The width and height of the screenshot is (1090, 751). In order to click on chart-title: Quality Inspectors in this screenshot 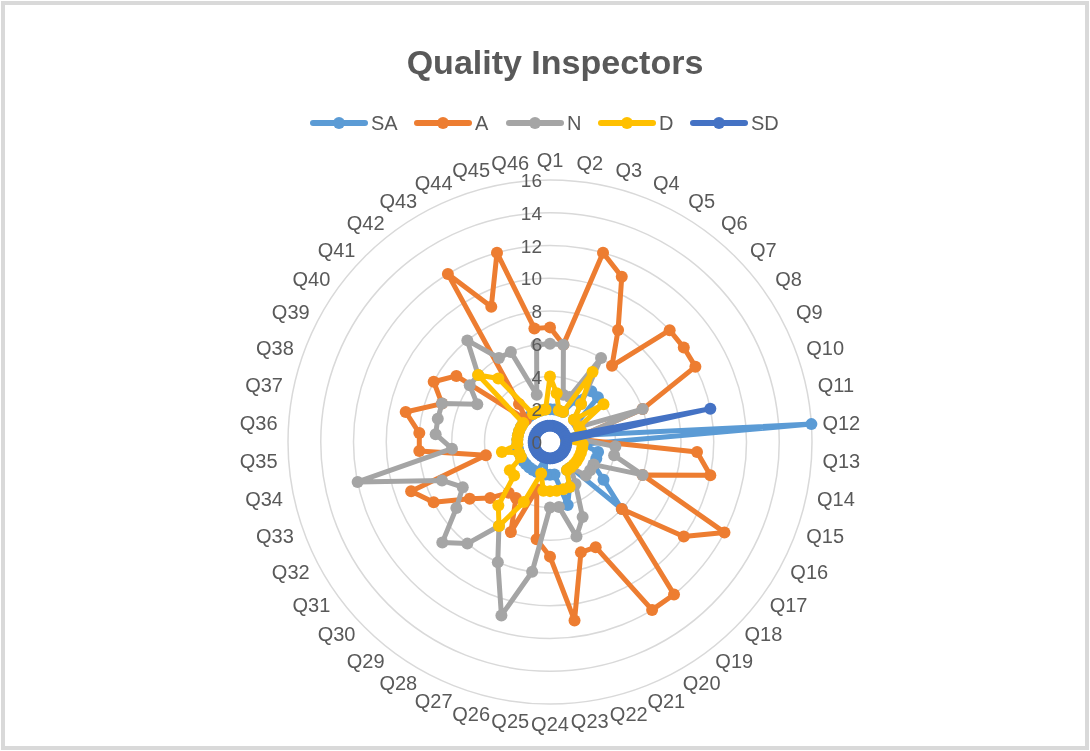, I will do `click(555, 62)`.